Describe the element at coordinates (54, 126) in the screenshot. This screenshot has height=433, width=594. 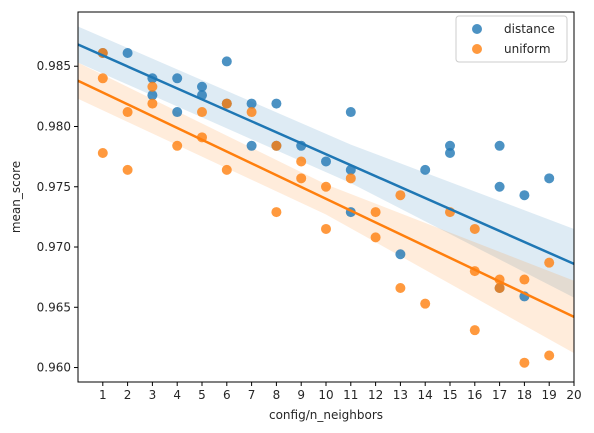
I see `y-tick-label: 0.980` at that location.